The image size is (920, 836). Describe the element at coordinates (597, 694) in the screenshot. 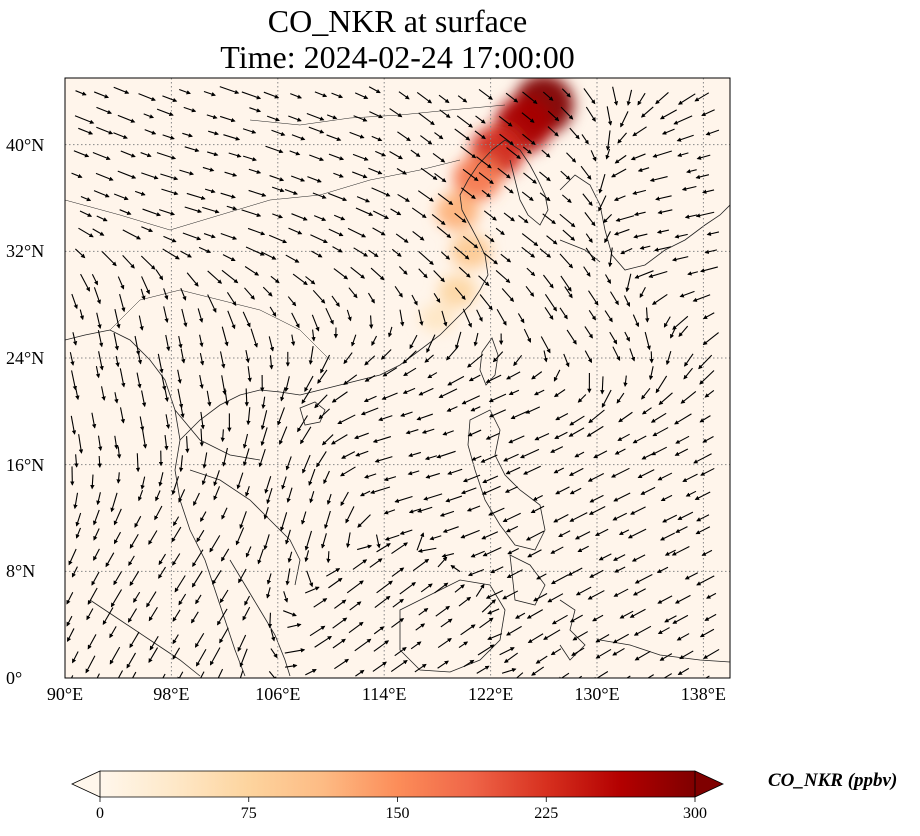

I see `longitude-tick-label: 130°E` at that location.